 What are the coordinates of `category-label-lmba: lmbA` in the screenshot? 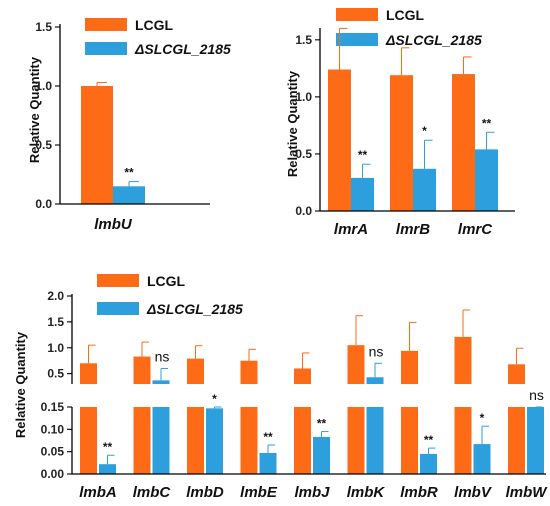 It's located at (98, 492).